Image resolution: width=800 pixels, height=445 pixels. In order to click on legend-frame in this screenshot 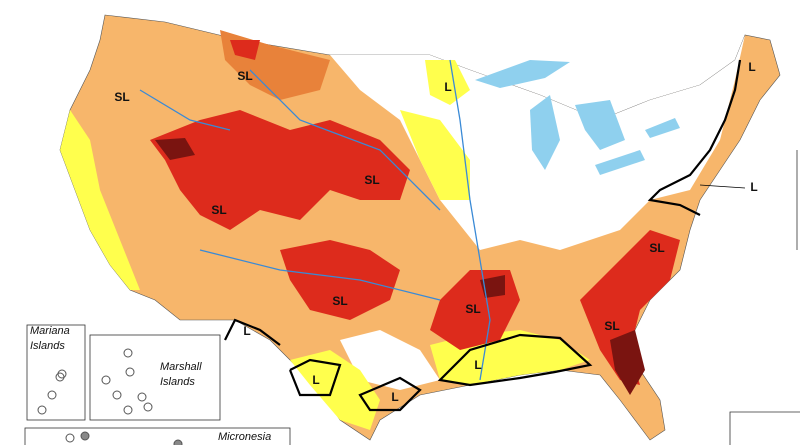, I will do `click(764, 428)`.